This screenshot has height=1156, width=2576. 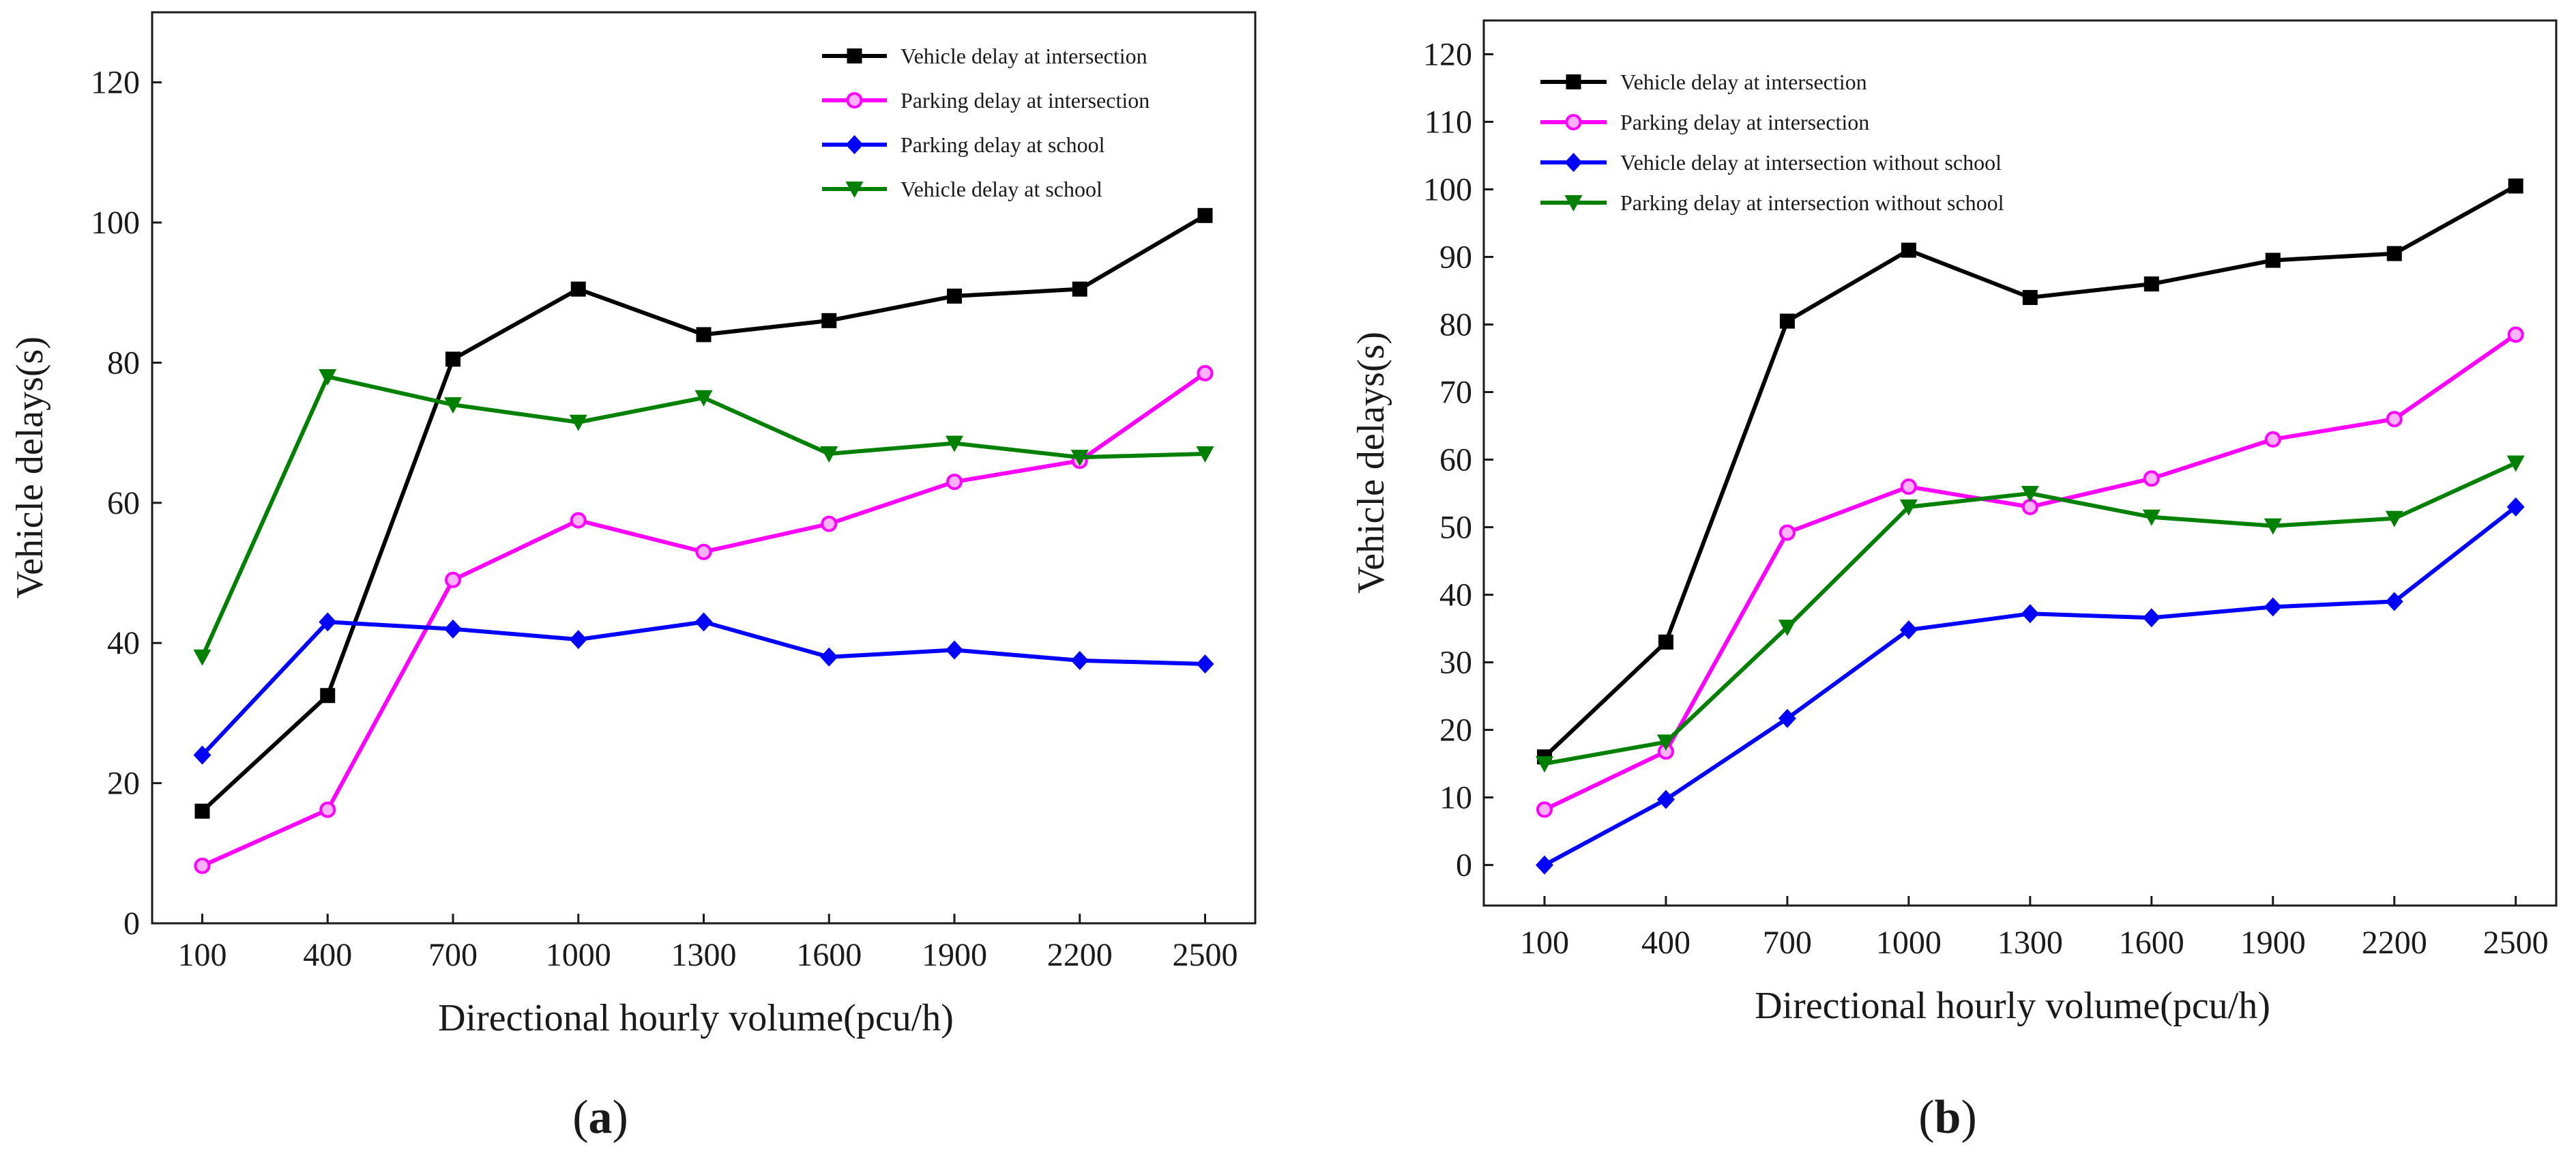 I want to click on panel-b-caption-close: ), so click(x=1968, y=1117).